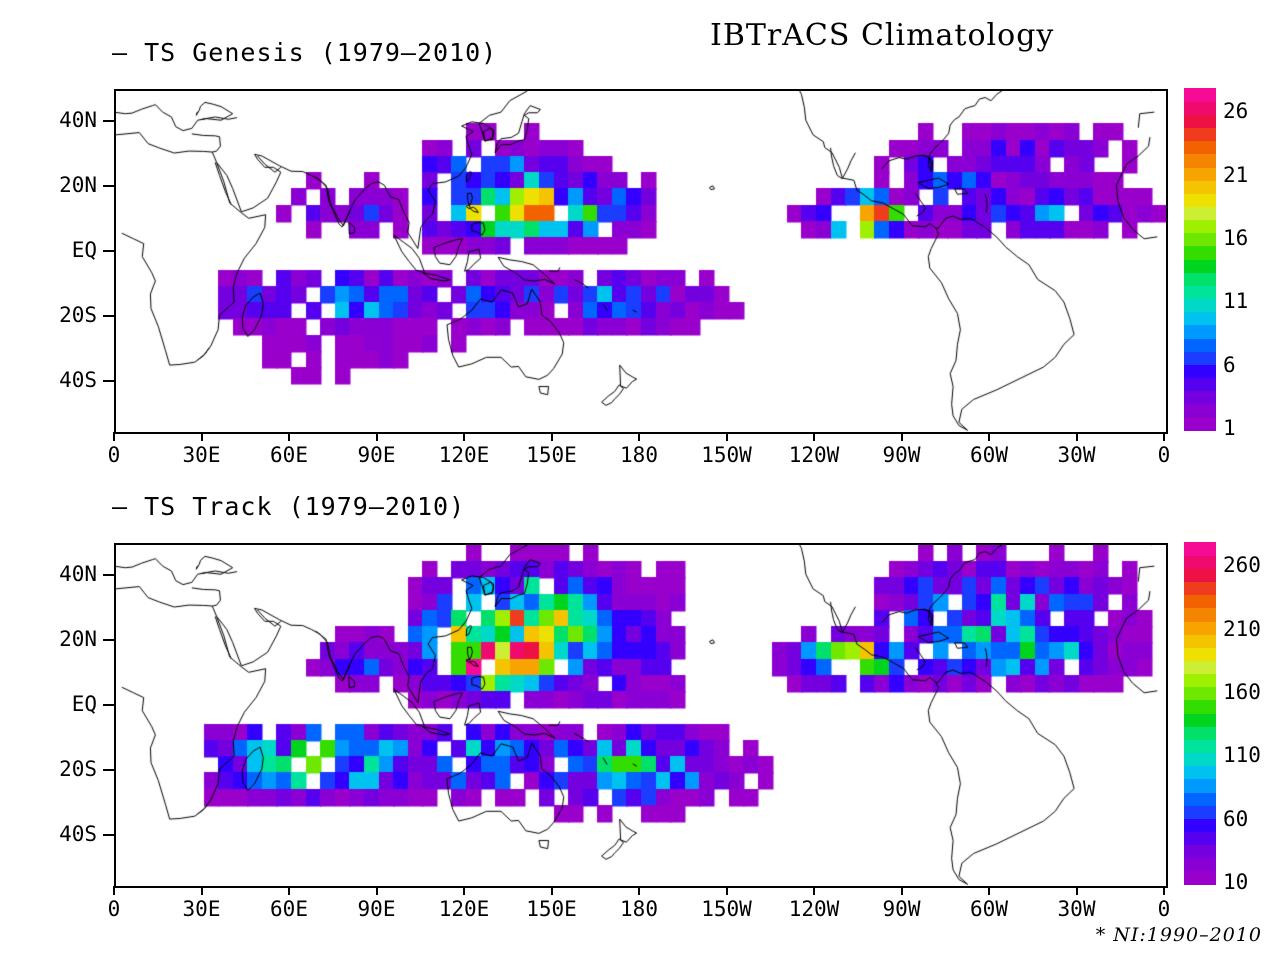 The image size is (1280, 960). Describe the element at coordinates (289, 506) in the screenshot. I see `panel-title-track: — TS Track (1979–2010)` at that location.